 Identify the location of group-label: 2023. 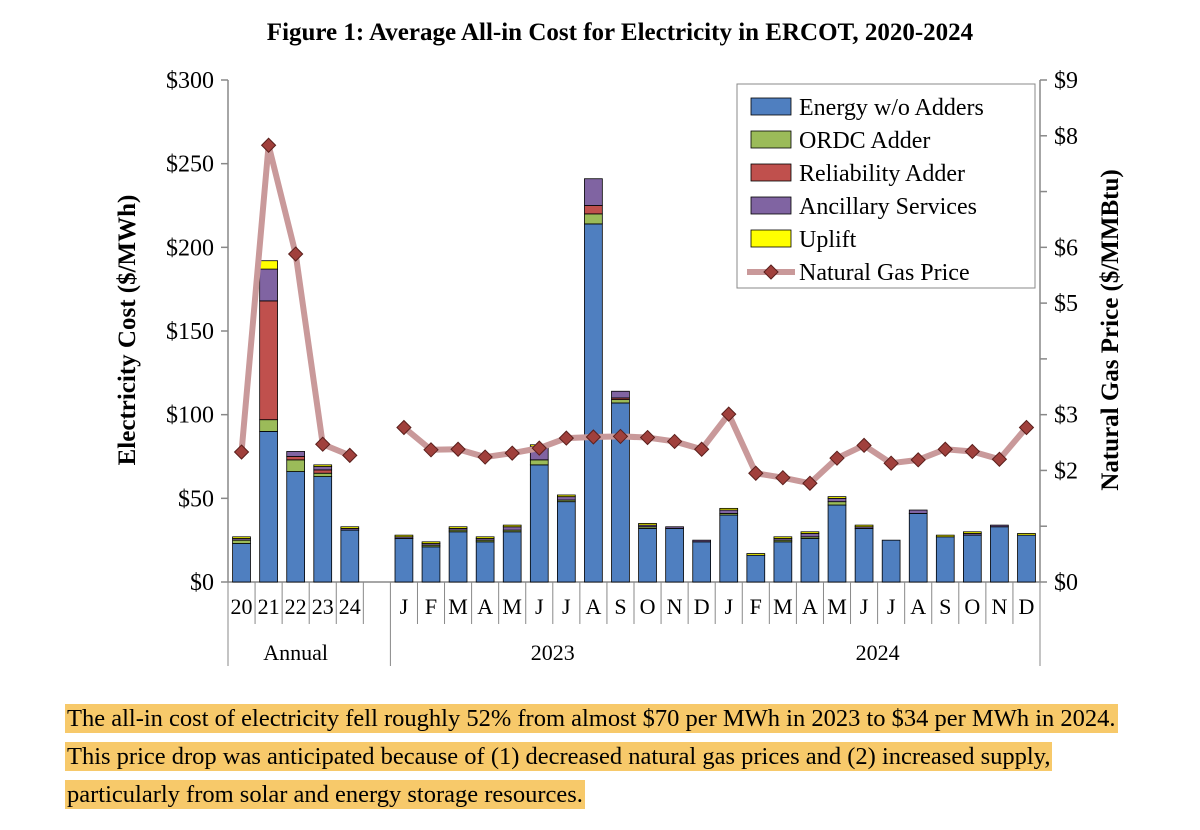
(553, 652).